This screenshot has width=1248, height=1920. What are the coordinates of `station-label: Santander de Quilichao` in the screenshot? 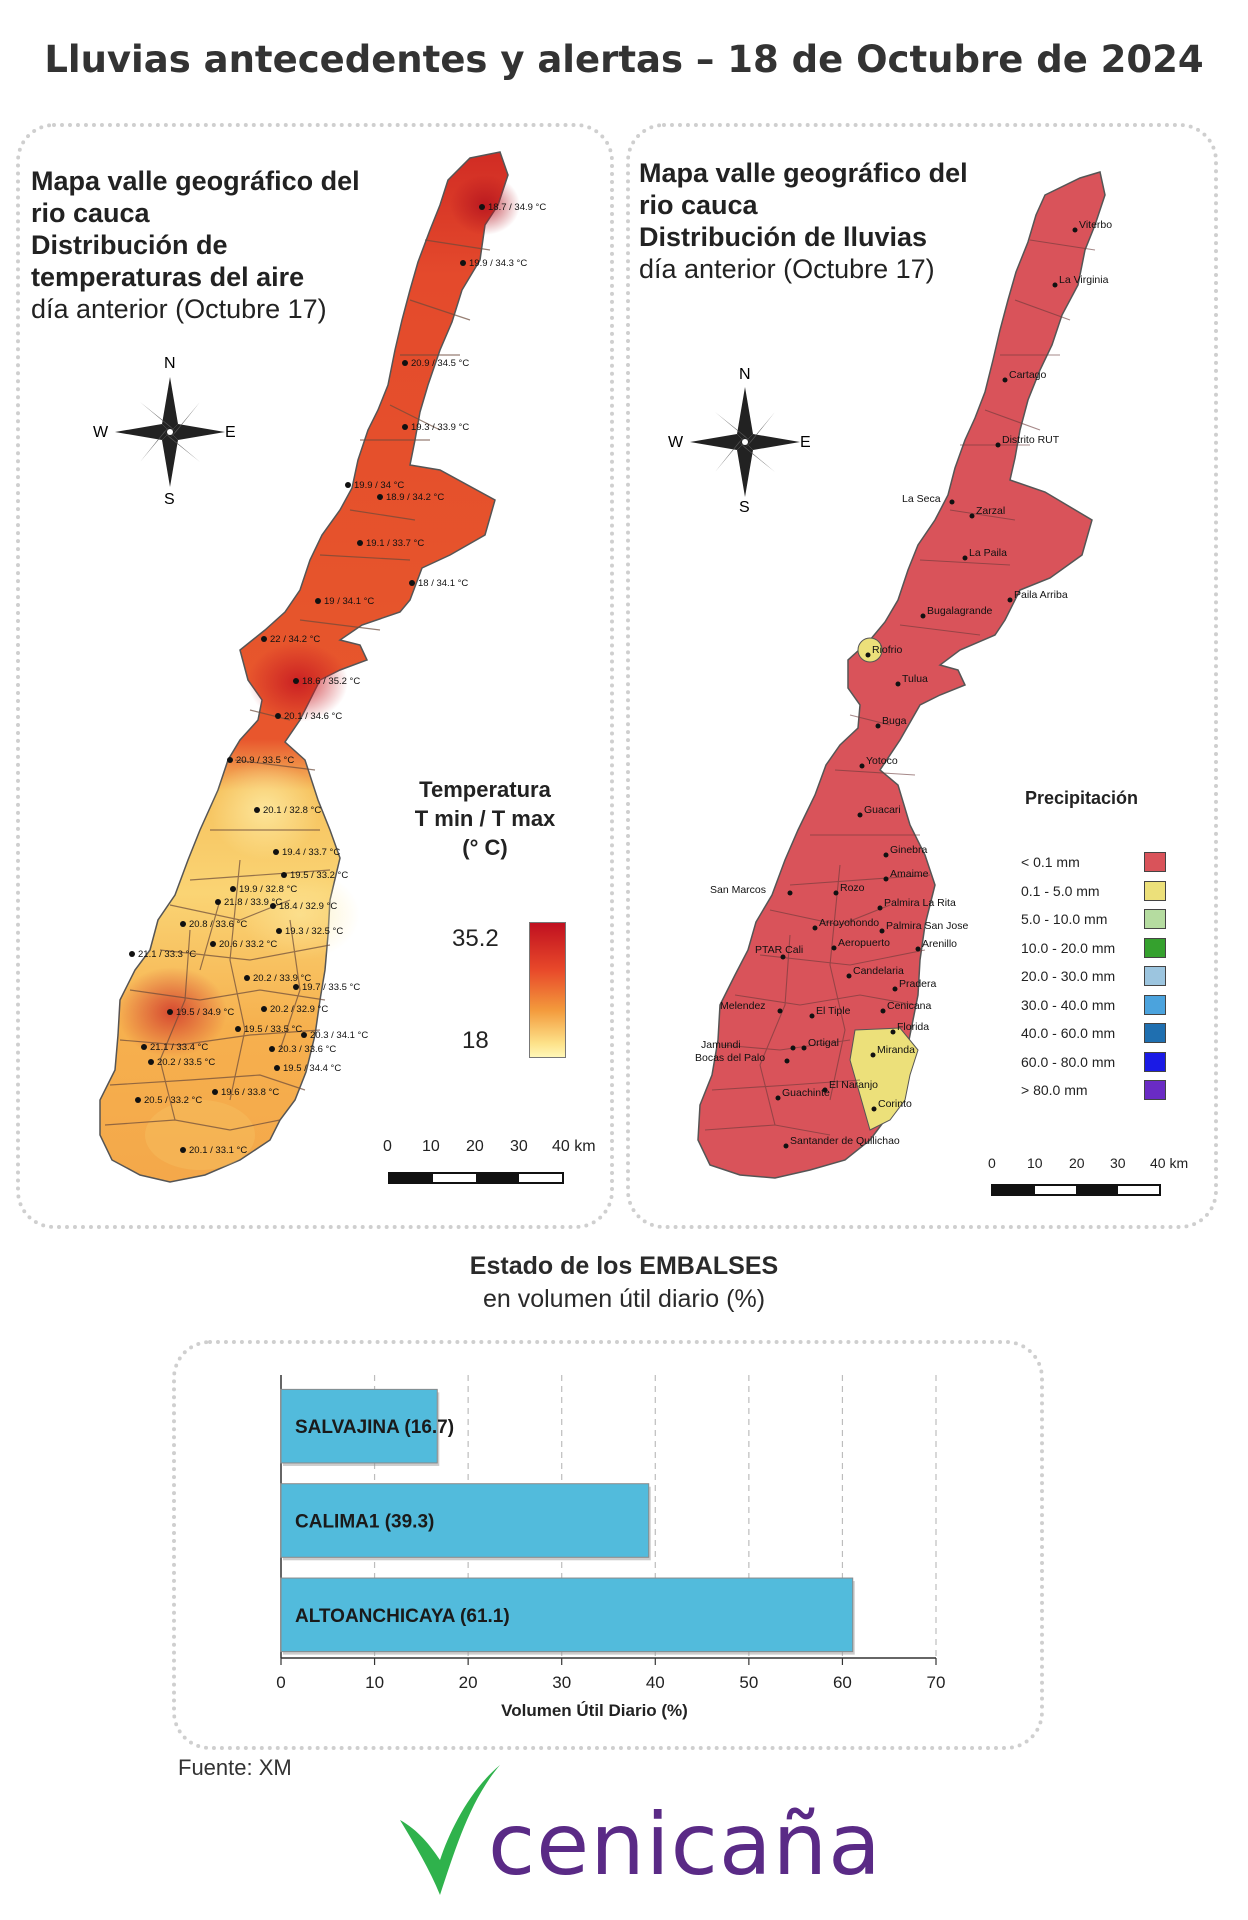 It's located at (845, 1141).